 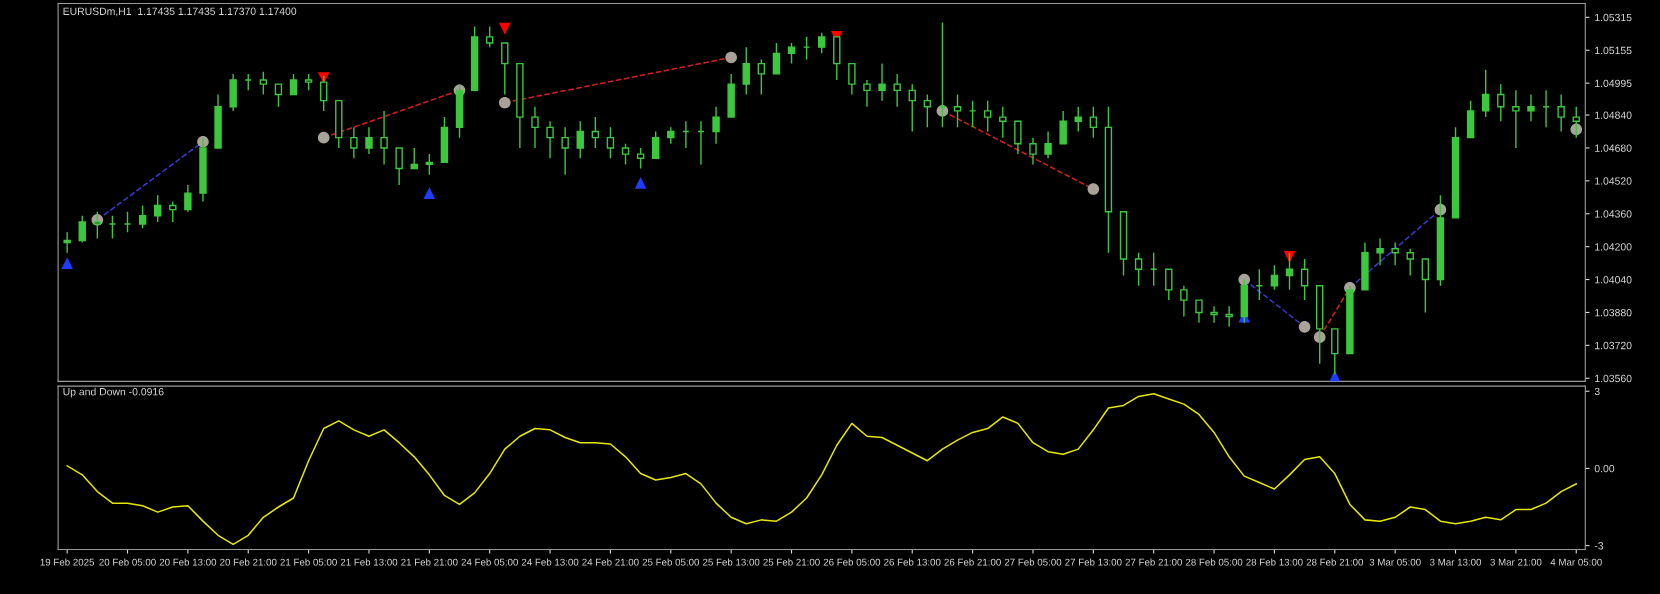 I want to click on y-tick-label: 1.04040, so click(x=1613, y=280).